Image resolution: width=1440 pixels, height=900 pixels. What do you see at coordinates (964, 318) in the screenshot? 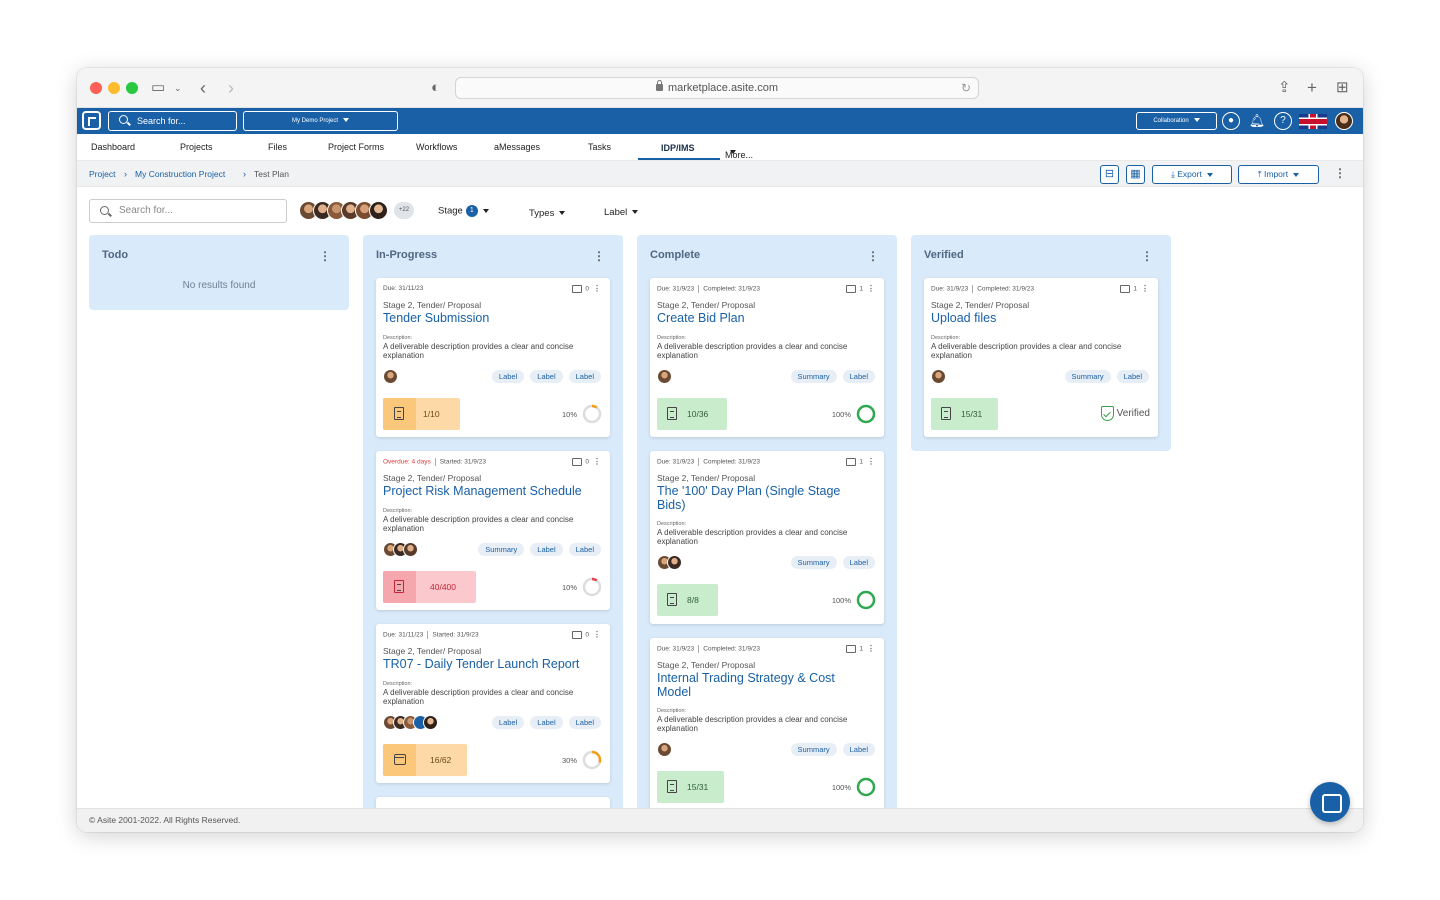
I see `card-title: Upload files` at bounding box center [964, 318].